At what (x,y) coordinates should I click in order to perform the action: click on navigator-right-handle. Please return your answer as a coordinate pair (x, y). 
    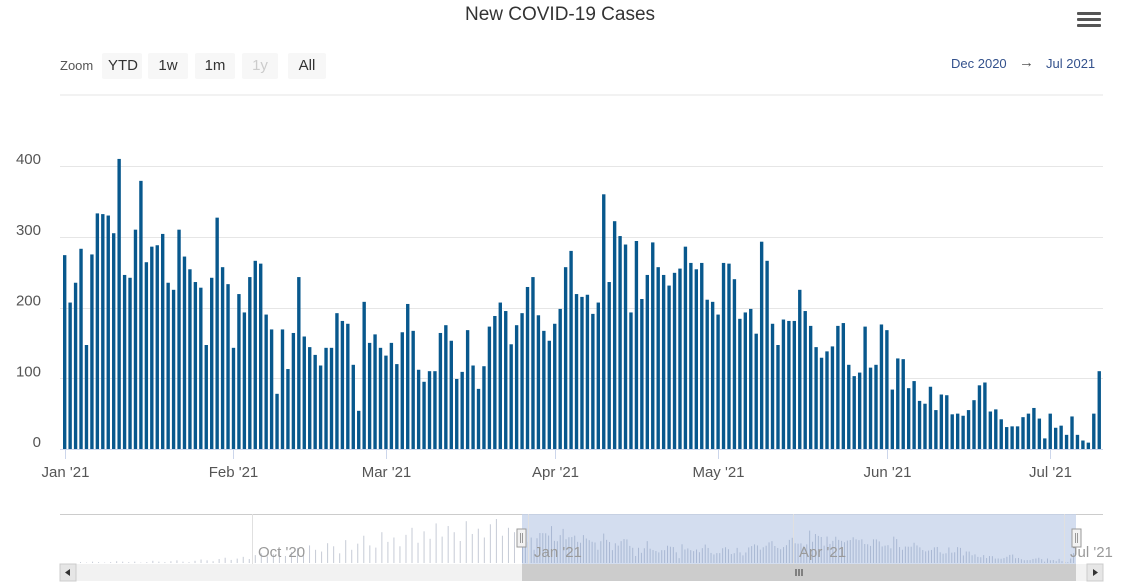
    Looking at the image, I should click on (1076, 538).